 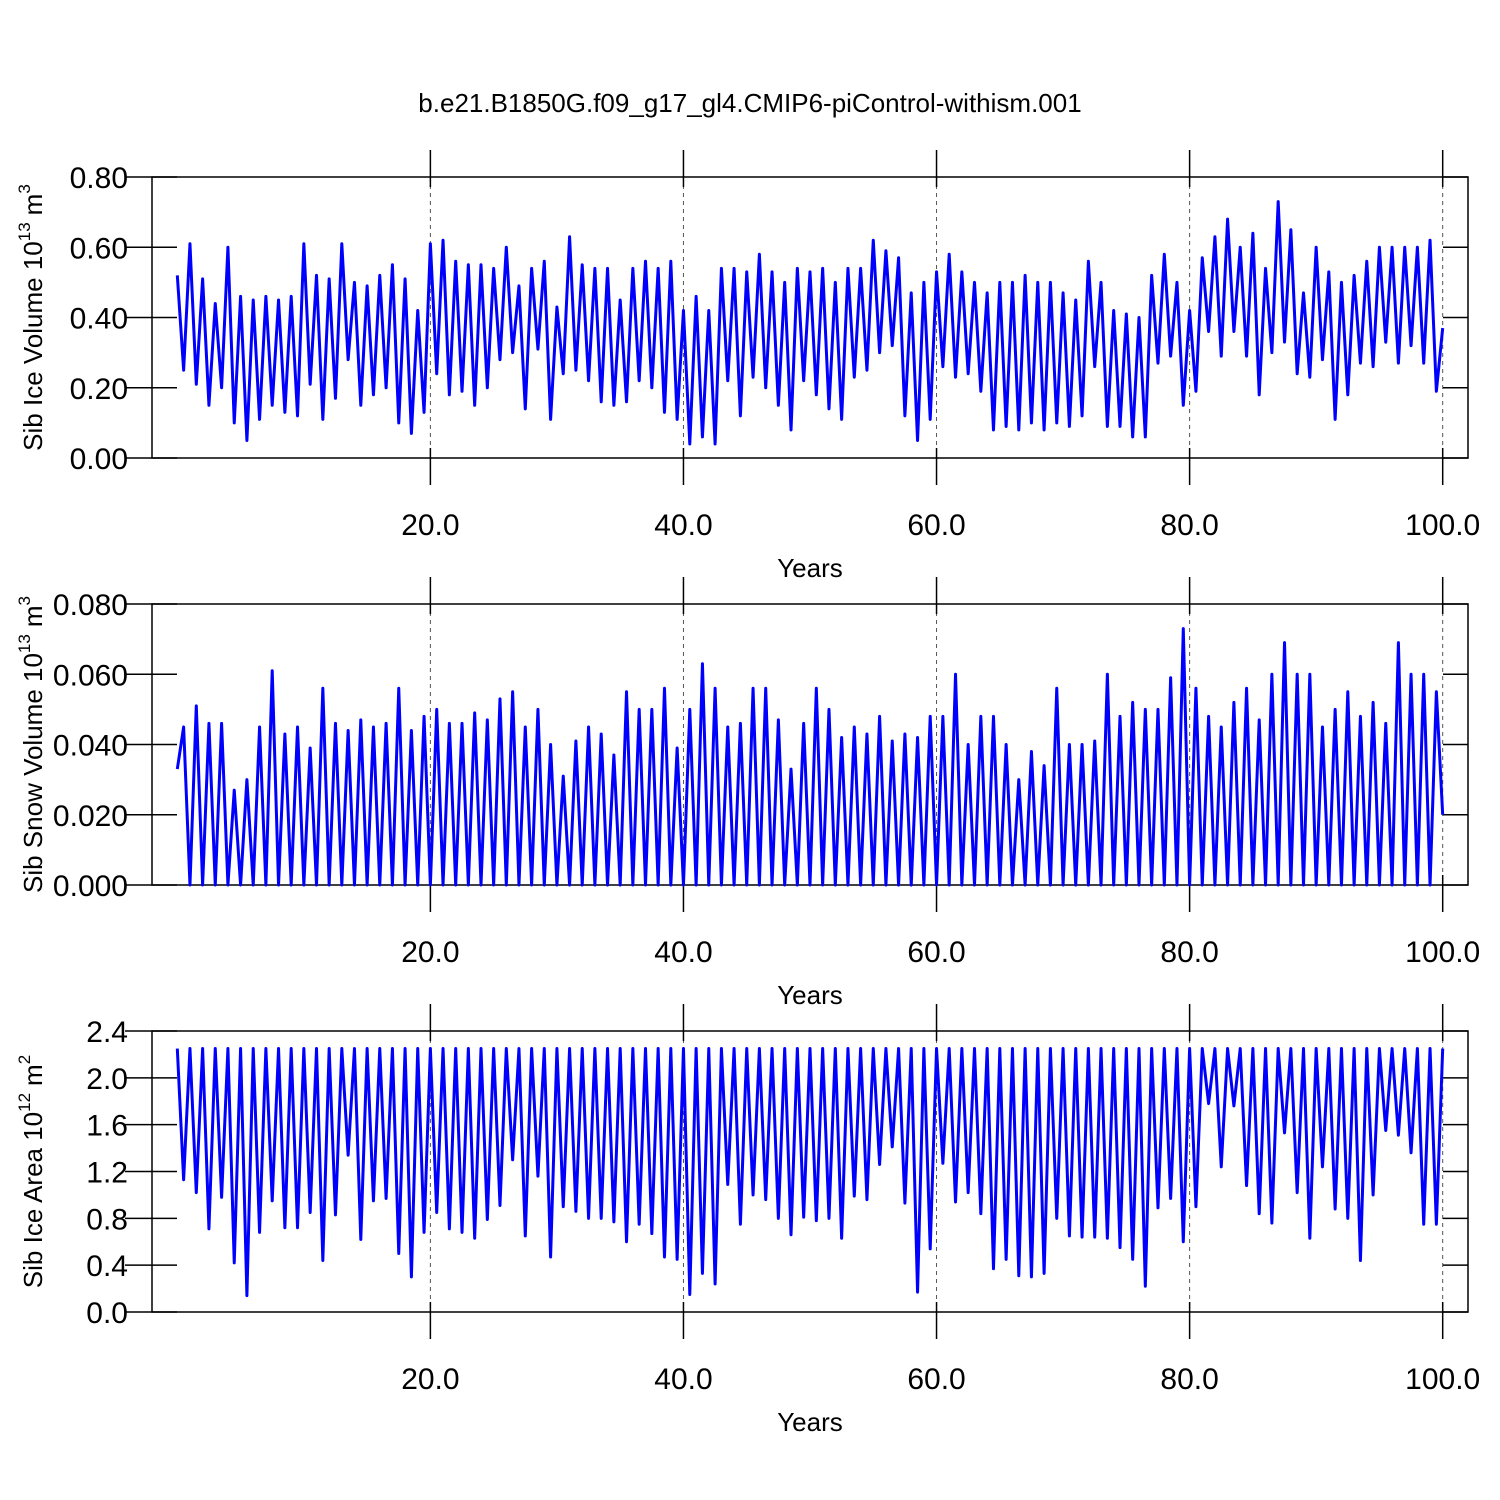 What do you see at coordinates (90, 816) in the screenshot?
I see `y-tick-label: 0.020` at bounding box center [90, 816].